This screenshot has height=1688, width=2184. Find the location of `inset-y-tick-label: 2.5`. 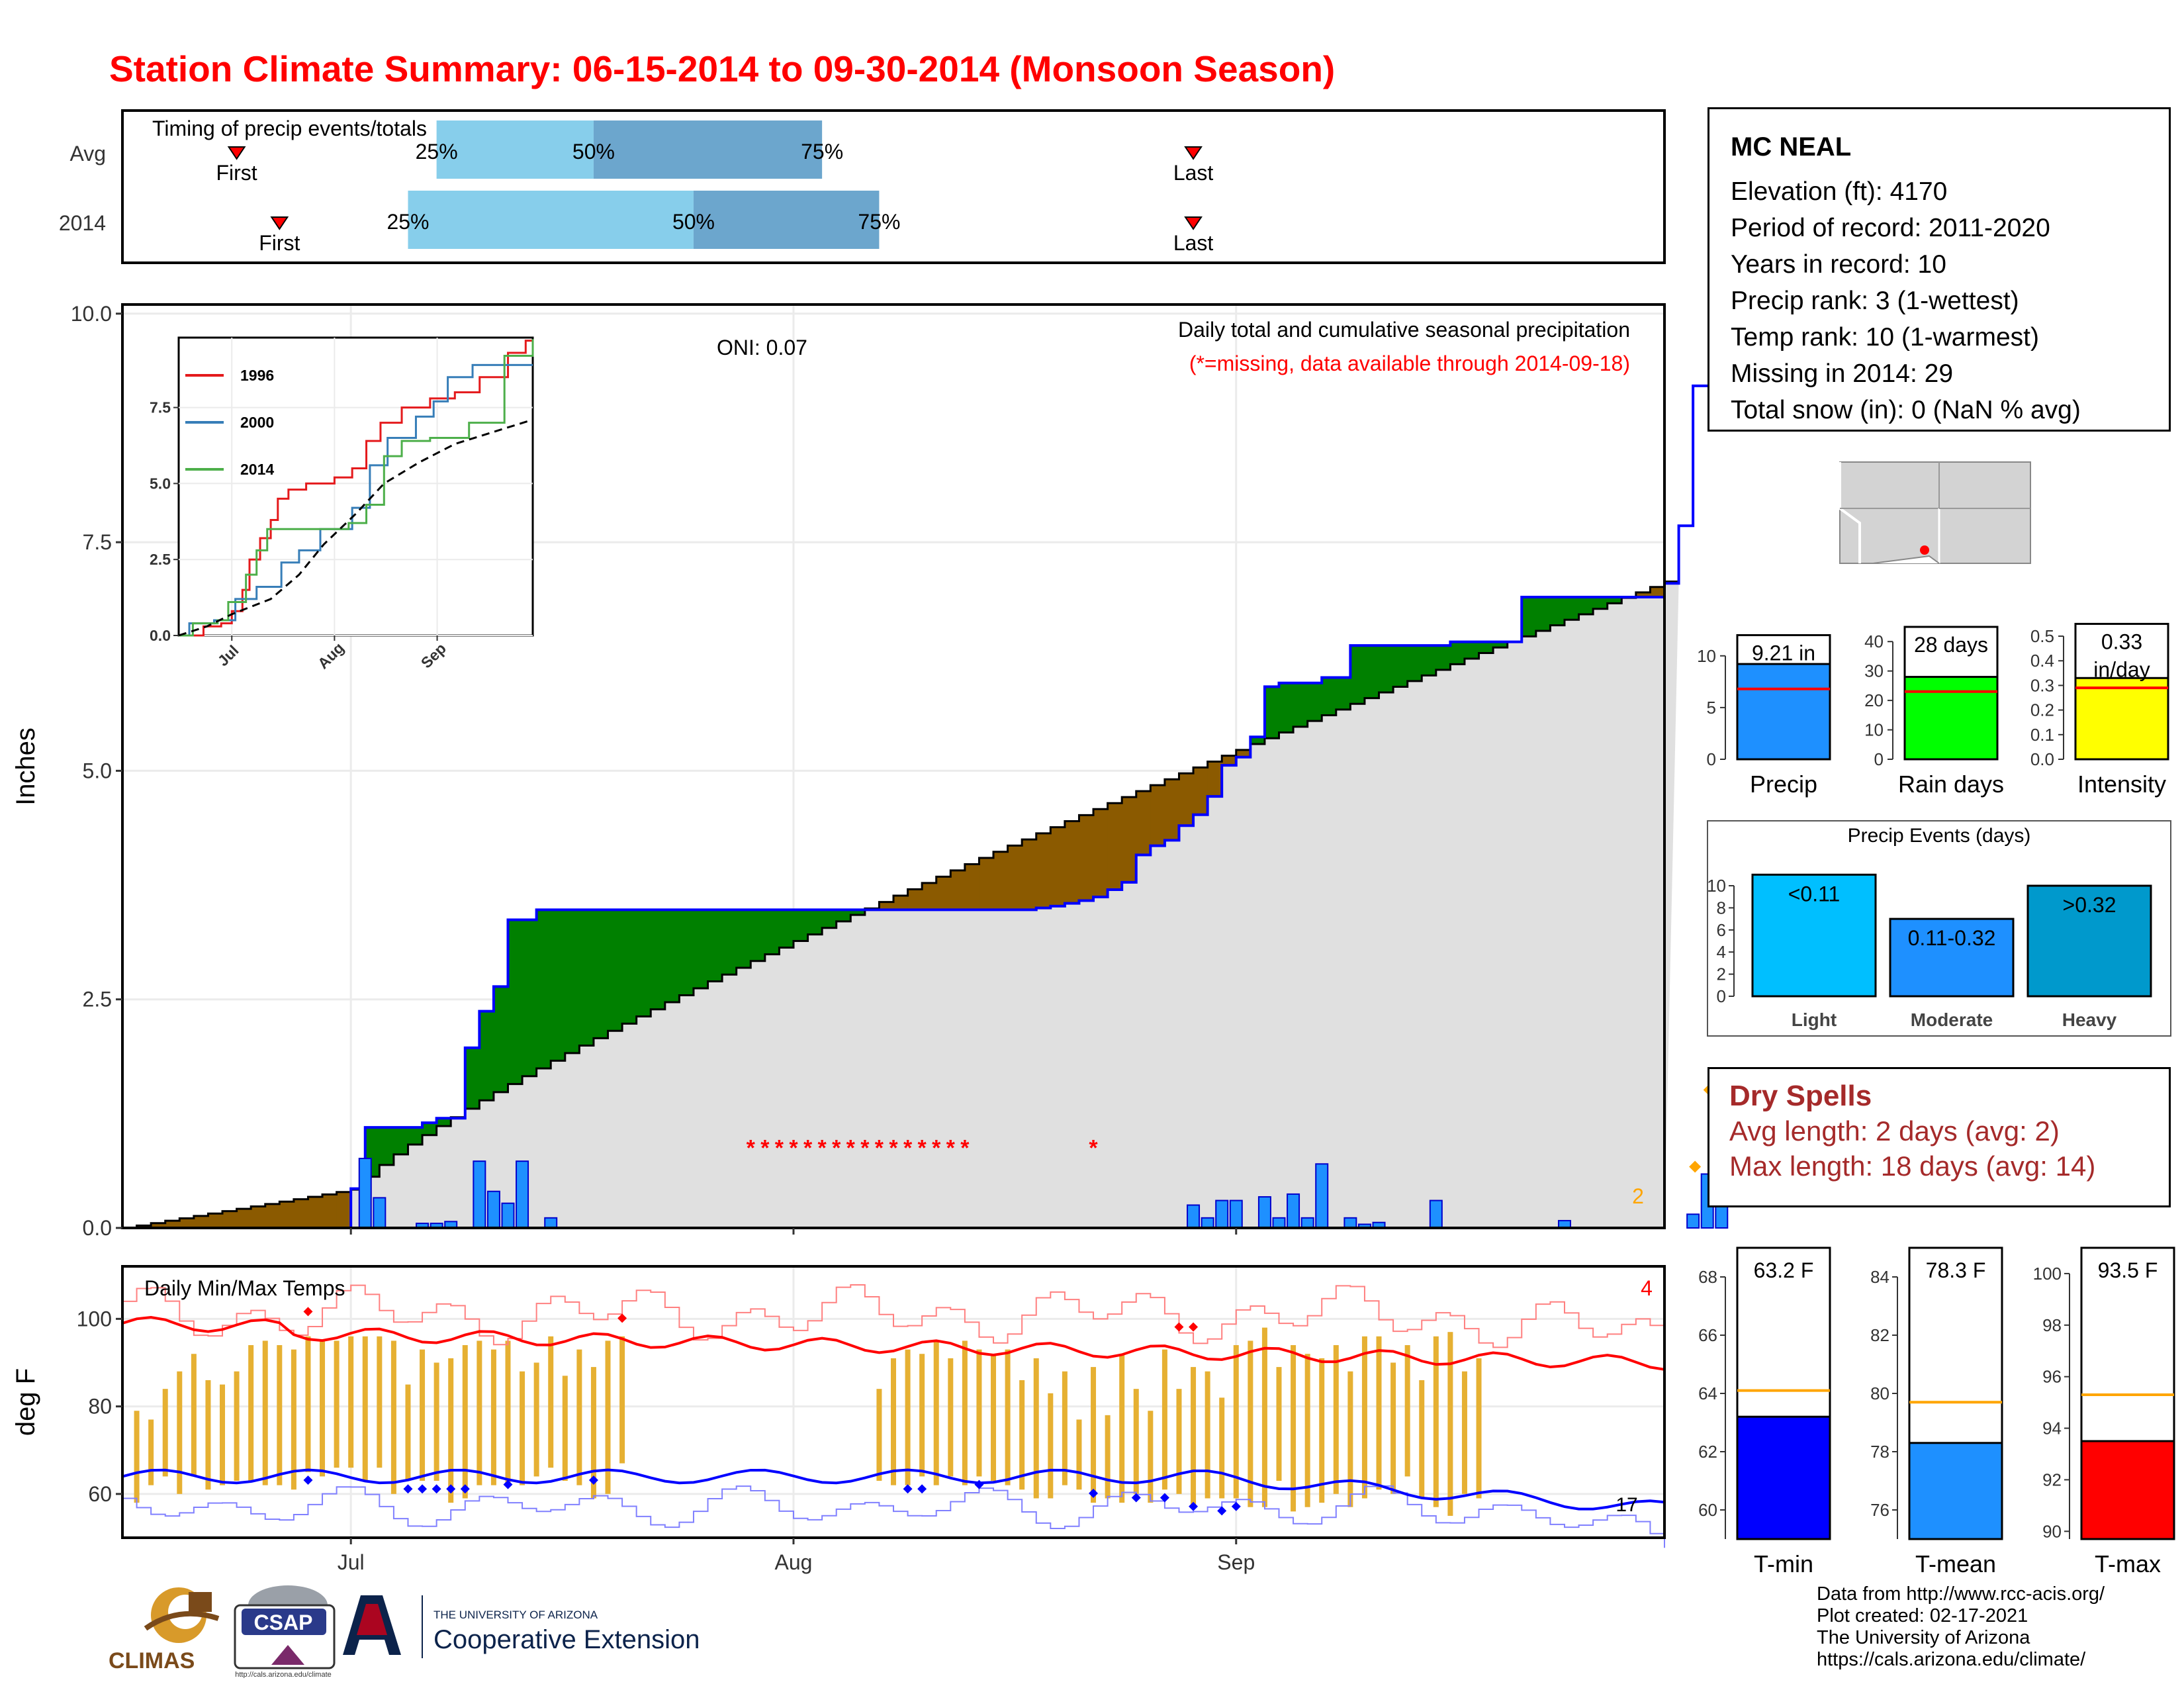

inset-y-tick-label: 2.5 is located at coordinates (160, 559).